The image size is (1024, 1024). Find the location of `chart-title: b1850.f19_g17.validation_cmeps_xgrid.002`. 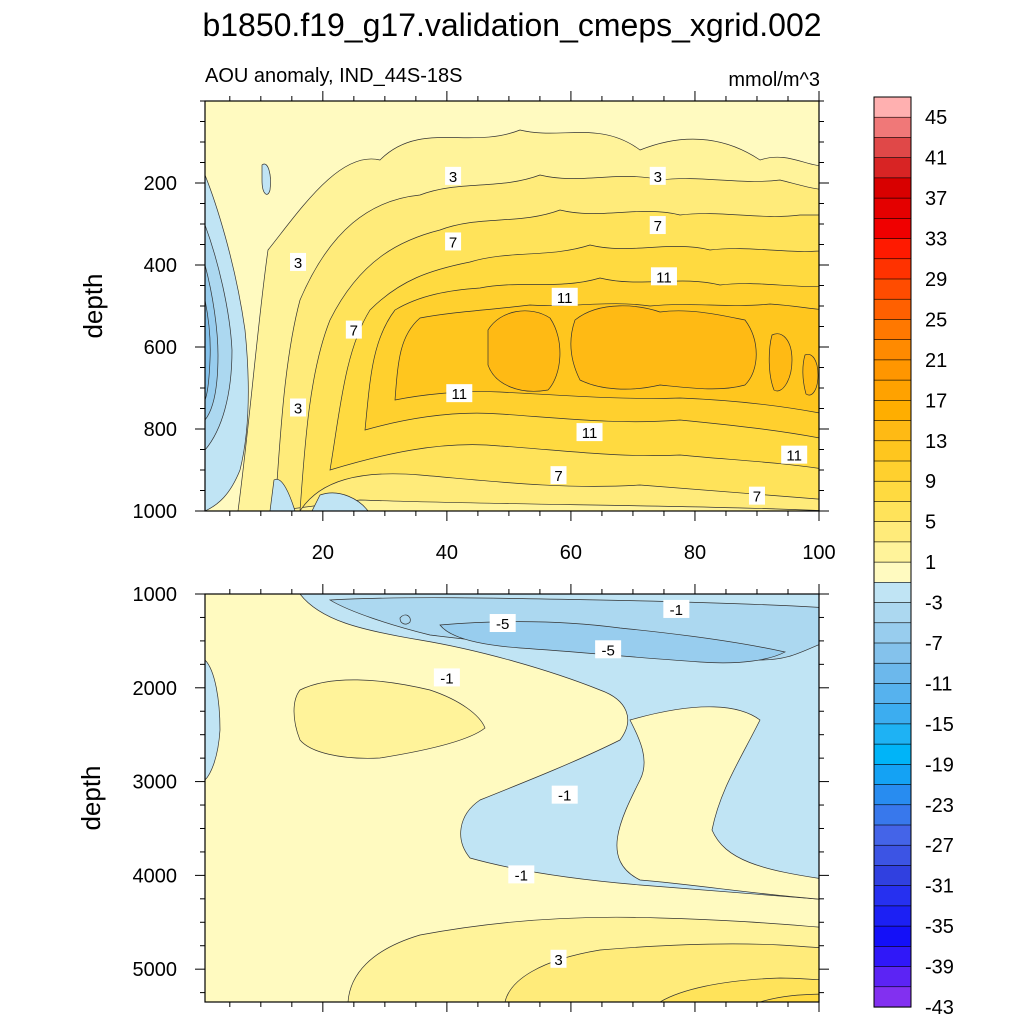

chart-title: b1850.f19_g17.validation_cmeps_xgrid.002 is located at coordinates (511, 25).